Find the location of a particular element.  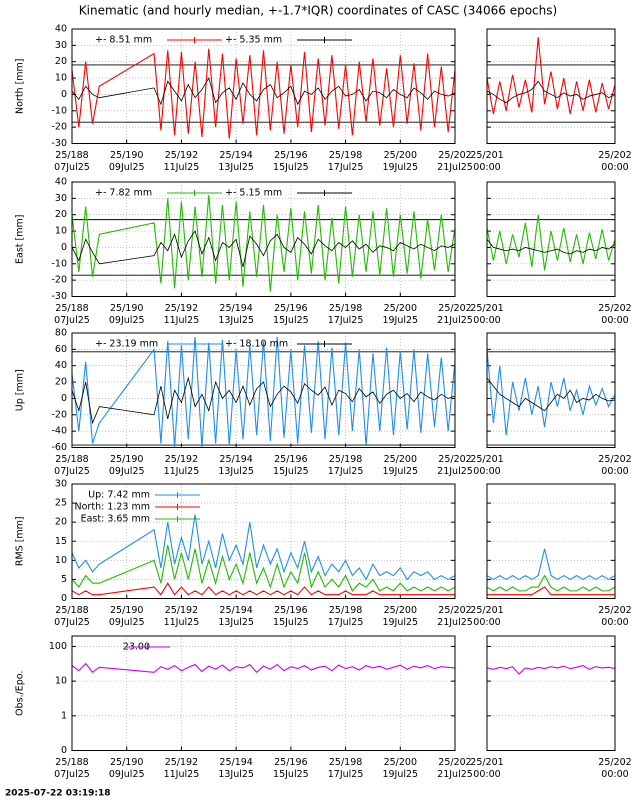

y-tick-label: -30 is located at coordinates (59, 143).